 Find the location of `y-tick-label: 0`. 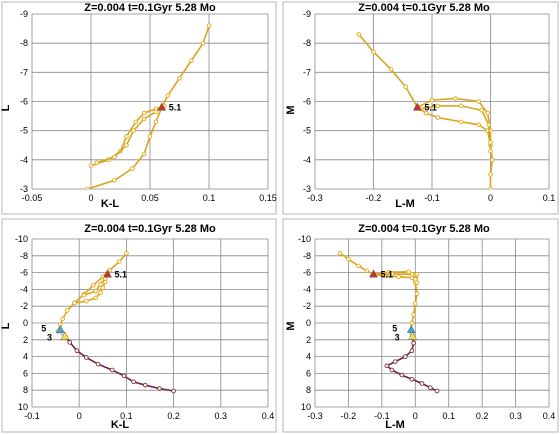

y-tick-label: 0 is located at coordinates (25, 323).